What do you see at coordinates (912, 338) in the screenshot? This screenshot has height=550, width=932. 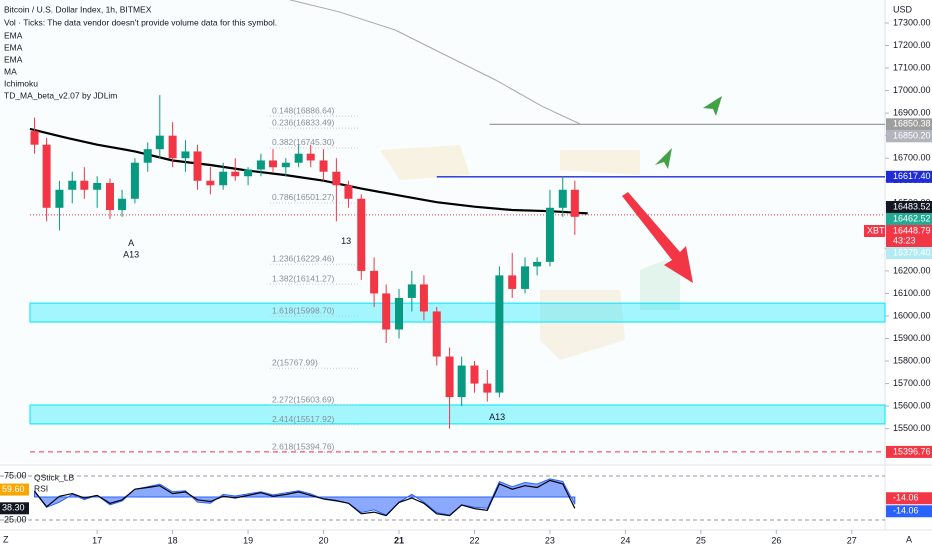 I see `y-tick-label: 15900.00` at bounding box center [912, 338].